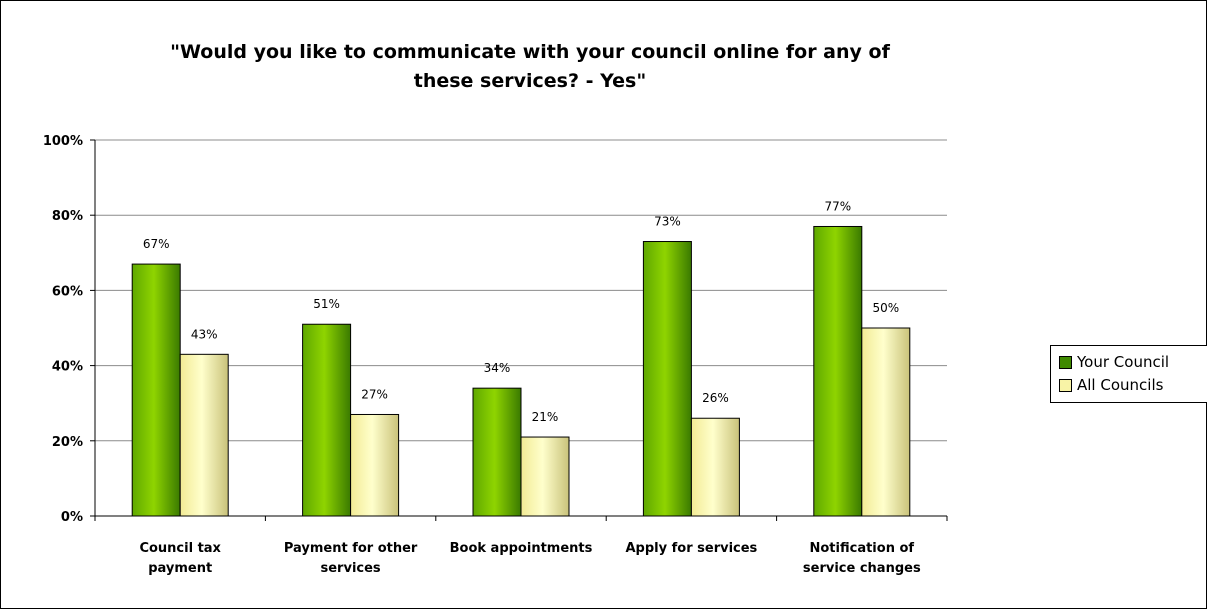  Describe the element at coordinates (351, 548) in the screenshot. I see `x-category-label: Payment for other` at that location.